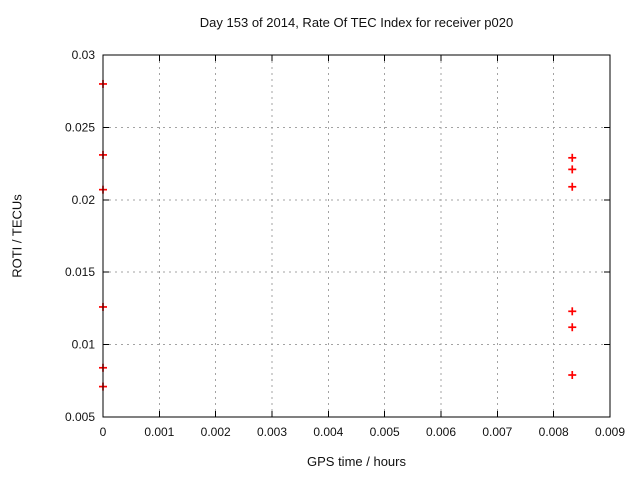  Describe the element at coordinates (216, 432) in the screenshot. I see `x-tick-label: 0.002` at that location.